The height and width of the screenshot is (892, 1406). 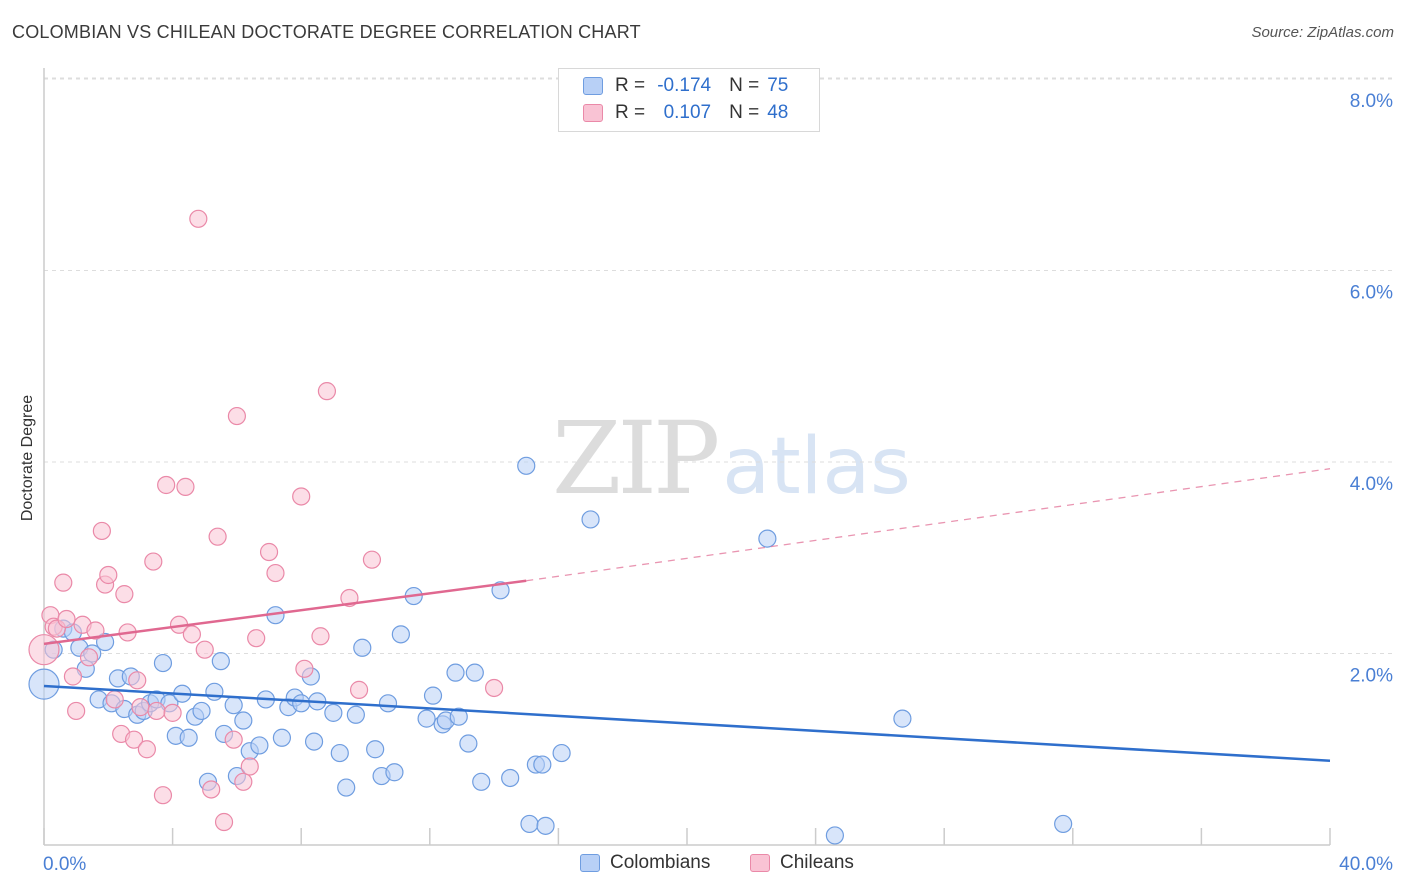 I want to click on colombians-trend-line, so click(x=687, y=723).